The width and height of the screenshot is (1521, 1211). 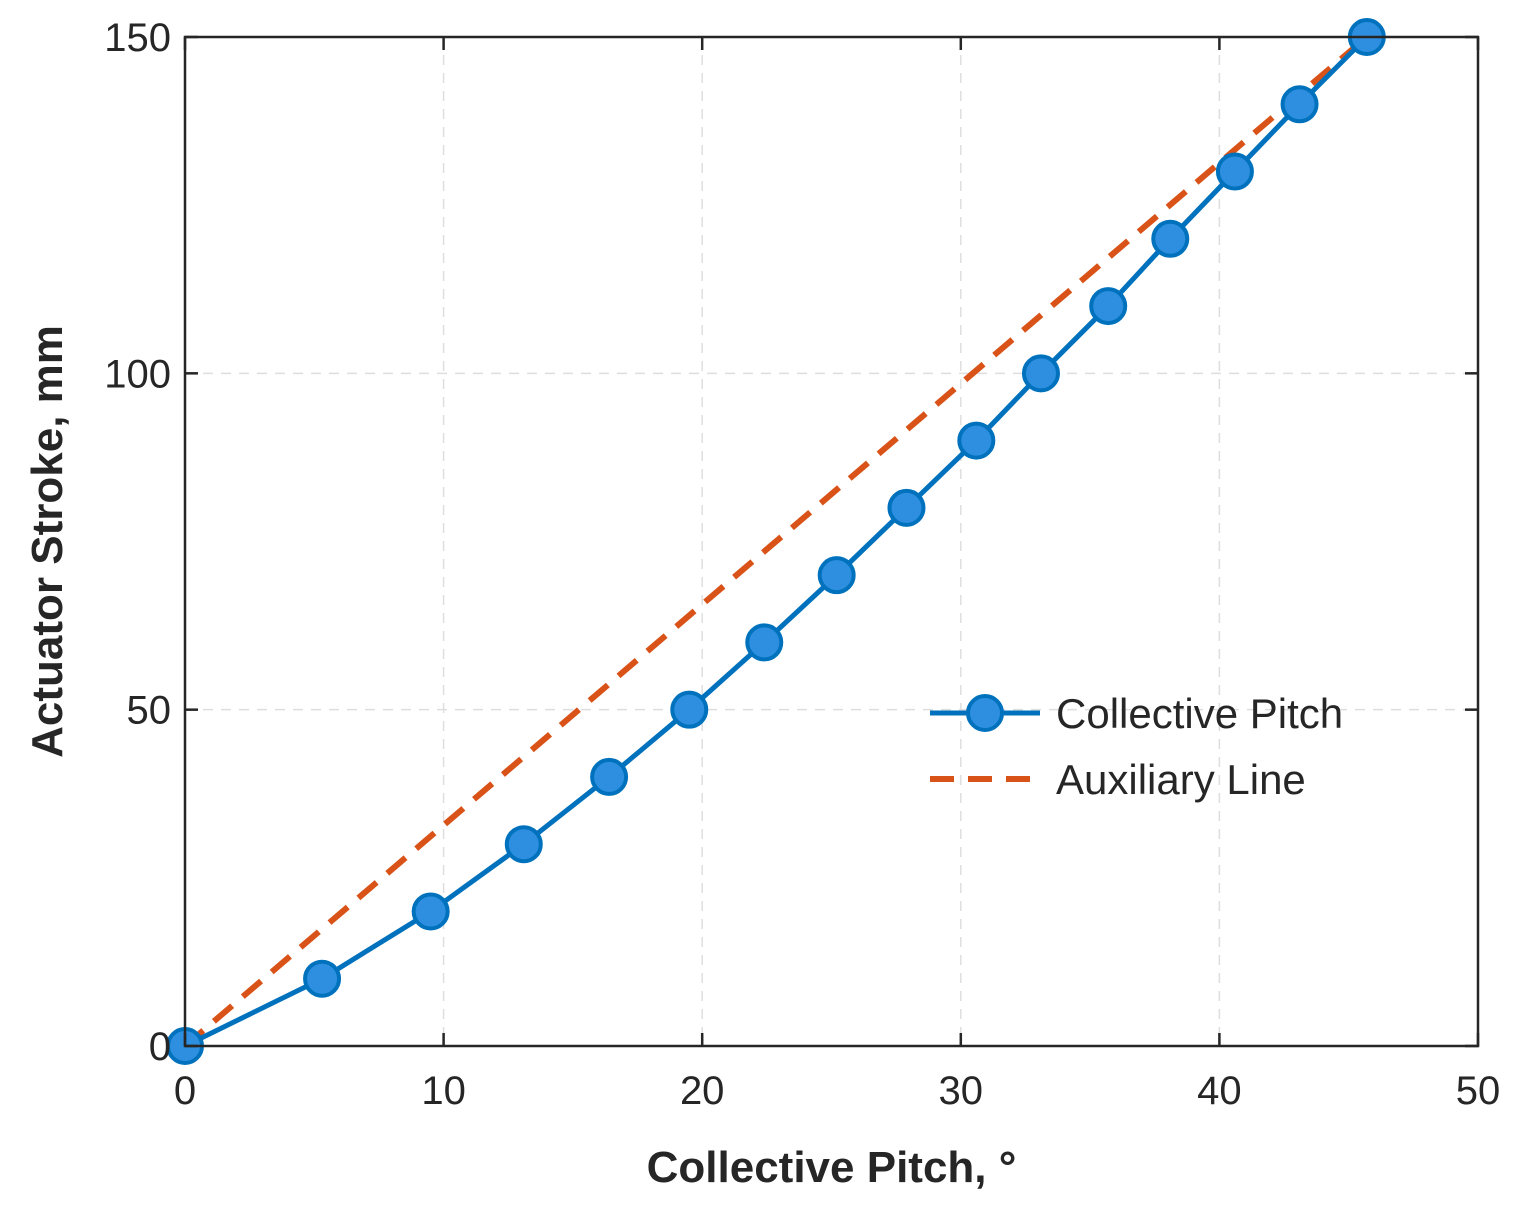 I want to click on y-tick-label: 100, so click(x=137, y=374).